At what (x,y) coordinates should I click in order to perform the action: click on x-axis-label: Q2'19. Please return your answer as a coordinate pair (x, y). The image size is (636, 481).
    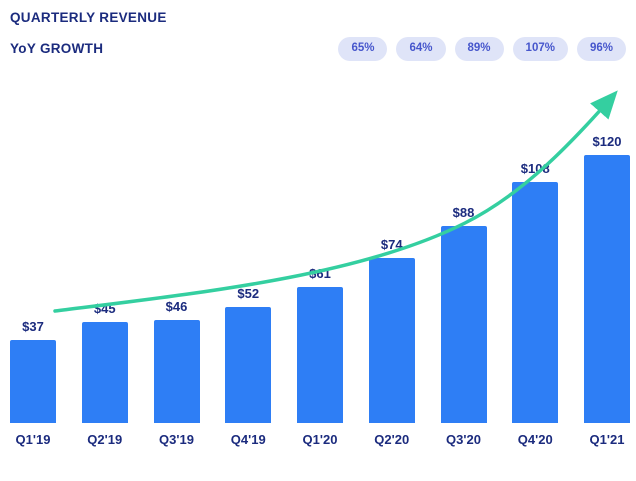
    Looking at the image, I should click on (105, 439).